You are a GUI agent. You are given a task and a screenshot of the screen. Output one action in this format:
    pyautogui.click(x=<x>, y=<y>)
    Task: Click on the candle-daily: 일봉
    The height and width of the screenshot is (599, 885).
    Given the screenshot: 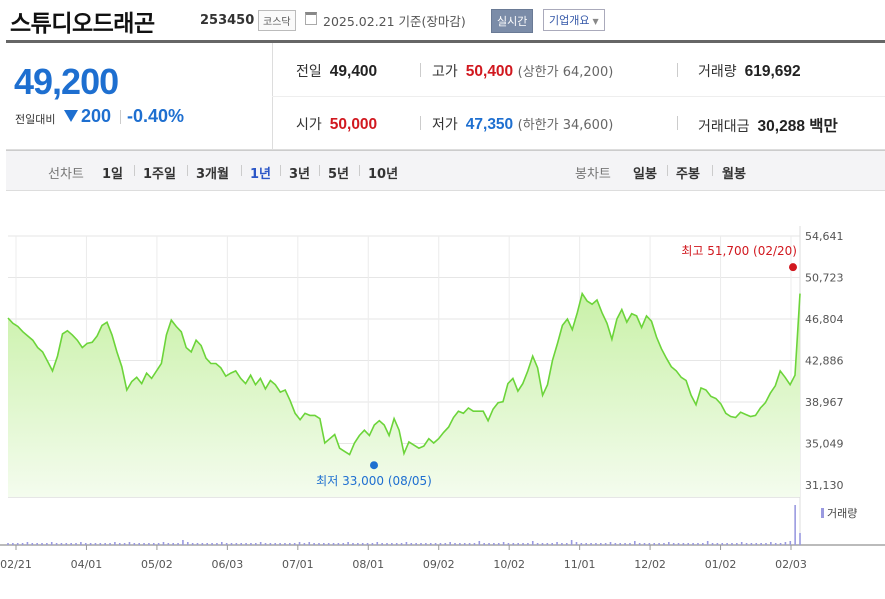 What is the action you would take?
    pyautogui.click(x=645, y=174)
    